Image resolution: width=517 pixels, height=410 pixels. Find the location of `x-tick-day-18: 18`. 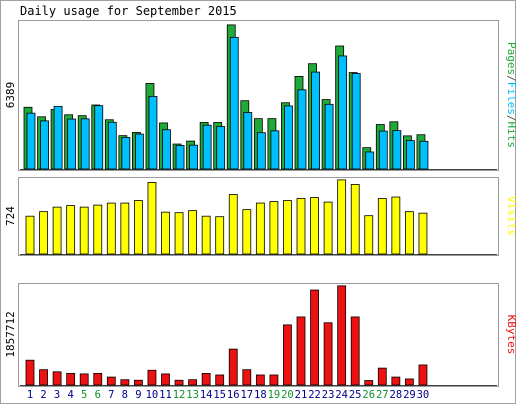

x-tick-day-18: 18 is located at coordinates (260, 395).